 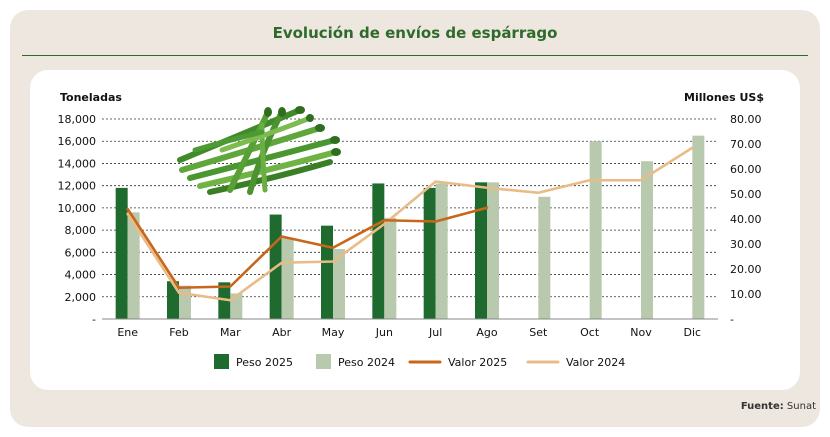 What do you see at coordinates (230, 332) in the screenshot?
I see `x-tick-label: Mar` at bounding box center [230, 332].